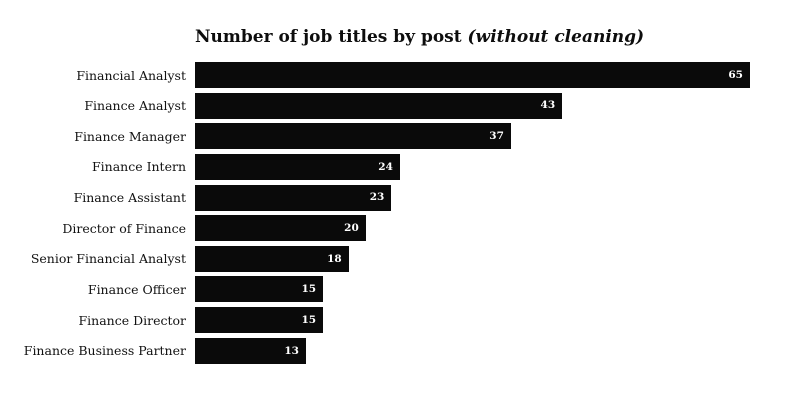 This screenshot has width=800, height=400. What do you see at coordinates (328, 37) in the screenshot?
I see `chart-title-main: Number of job titles by post` at bounding box center [328, 37].